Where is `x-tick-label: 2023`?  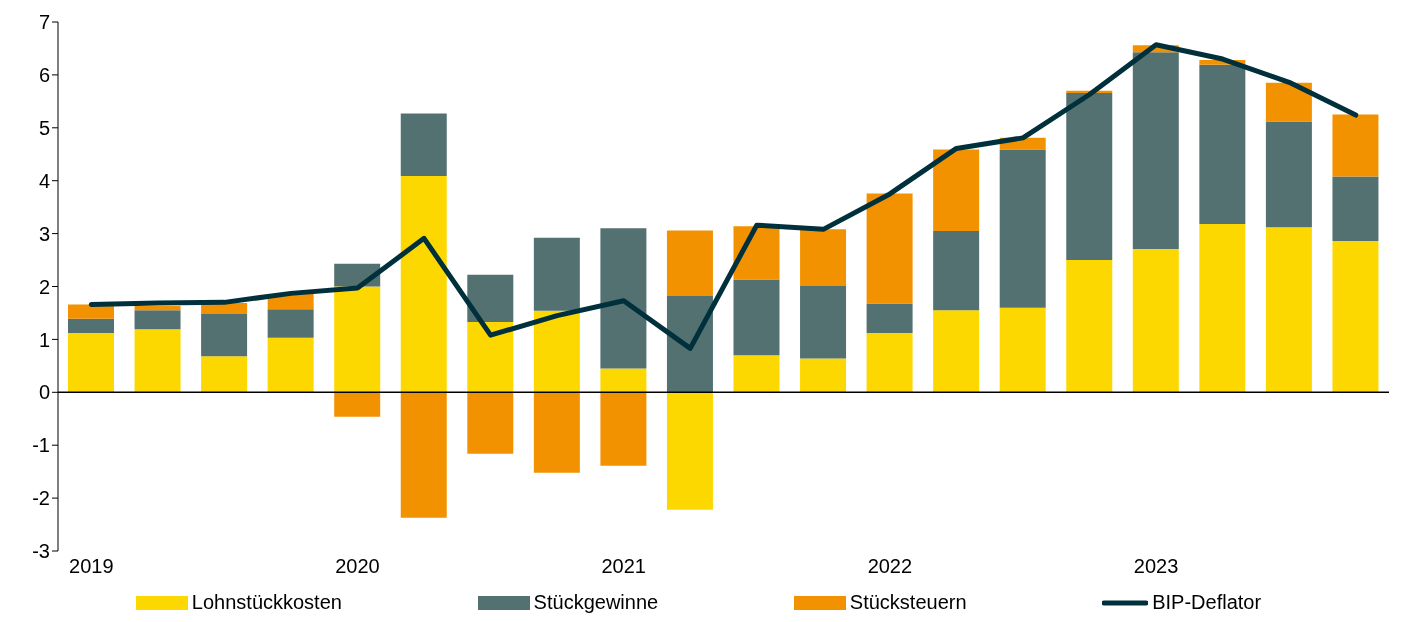
x-tick-label: 2023 is located at coordinates (1156, 566).